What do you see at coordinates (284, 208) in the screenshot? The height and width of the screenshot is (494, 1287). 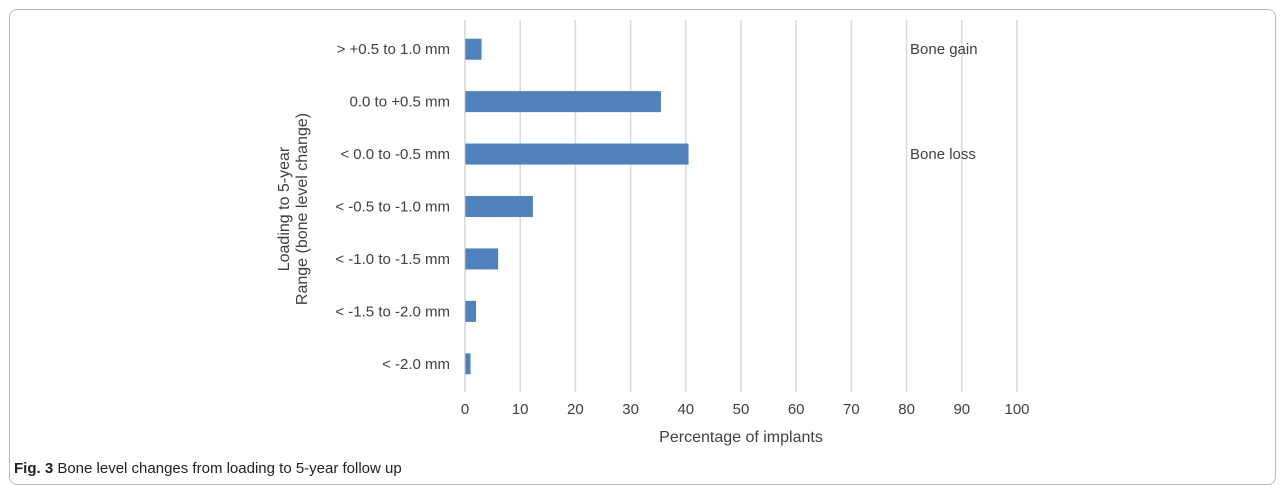 I see `y-axis-label-line-2: Loading to 5-year` at bounding box center [284, 208].